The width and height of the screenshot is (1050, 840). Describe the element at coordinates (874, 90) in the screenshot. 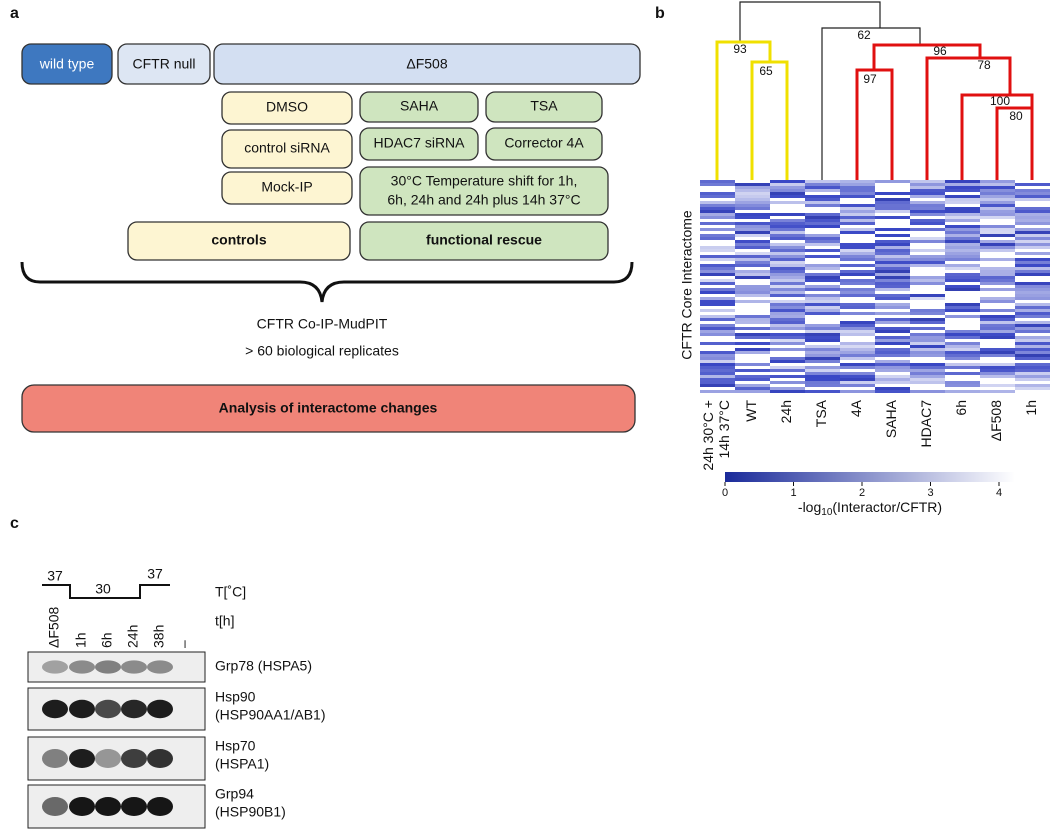

I see `dendrogram` at that location.